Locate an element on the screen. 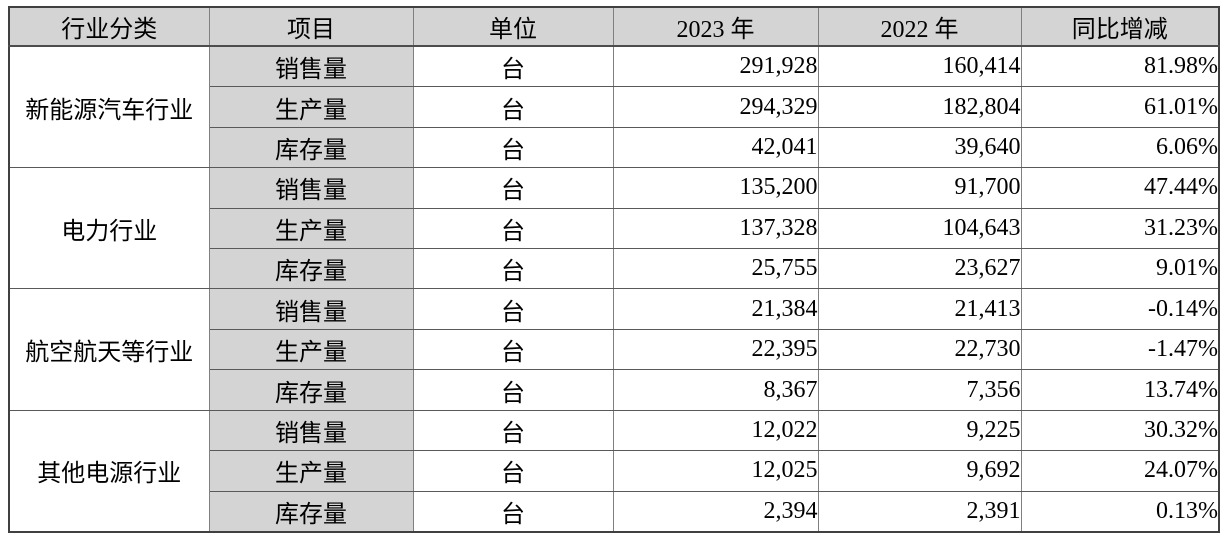 The width and height of the screenshot is (1227, 543). table-row: 生产量 台 12,025 9,692 24.07% is located at coordinates (614, 471).